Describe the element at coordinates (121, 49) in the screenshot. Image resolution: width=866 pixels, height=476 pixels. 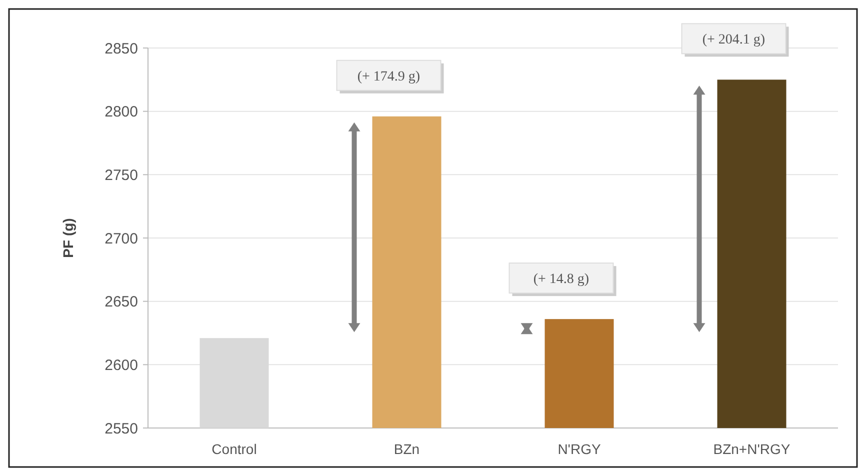
I see `y-tick-label: 2850` at that location.